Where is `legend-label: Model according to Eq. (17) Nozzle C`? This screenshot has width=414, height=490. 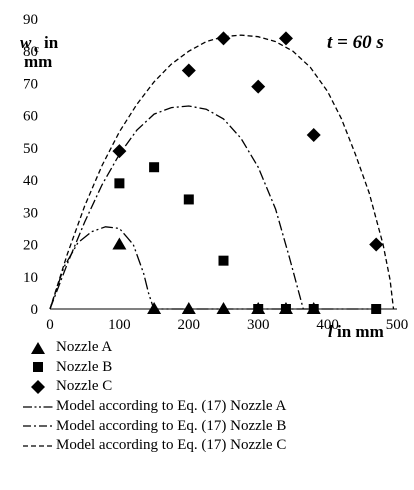 legend-label: Model according to Eq. (17) Nozzle C is located at coordinates (171, 445).